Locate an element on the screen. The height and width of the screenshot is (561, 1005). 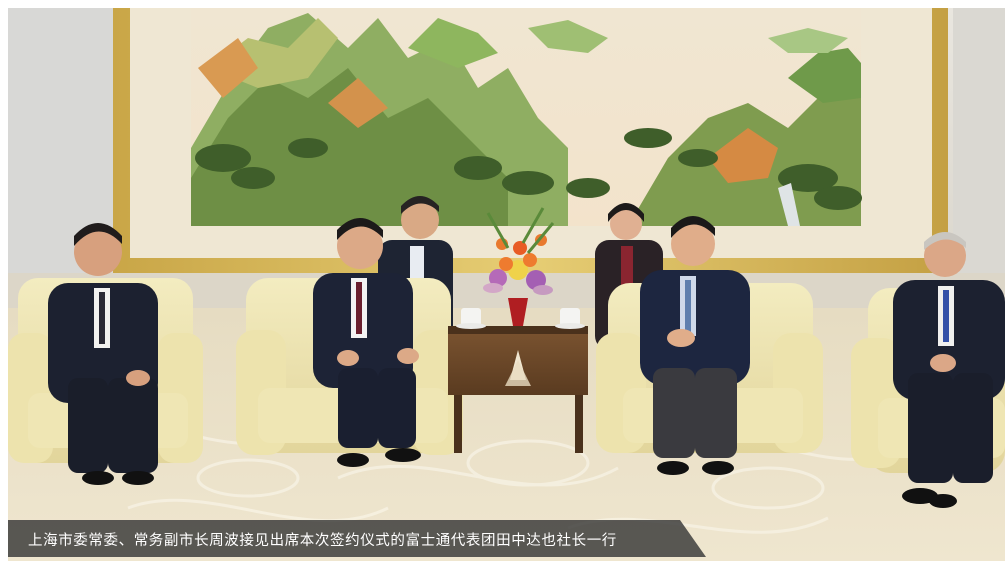
caption-bar is located at coordinates (357, 538).